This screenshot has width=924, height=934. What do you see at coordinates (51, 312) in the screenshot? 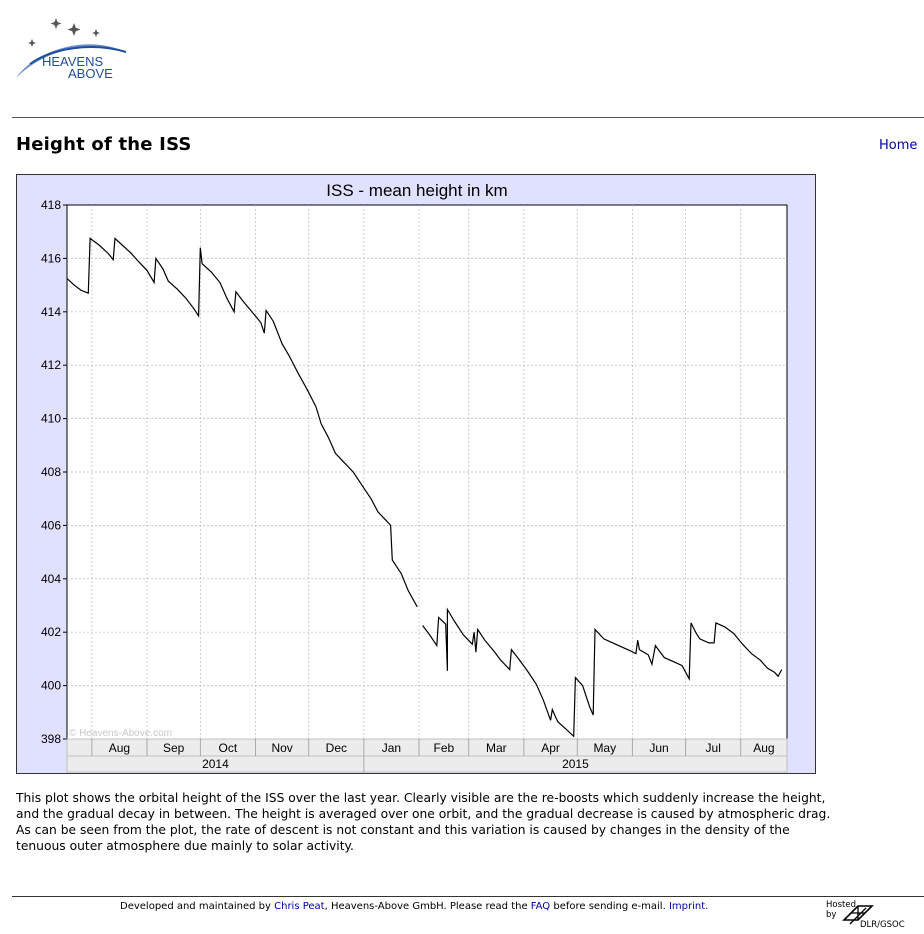
I see `y-tick-label: 414` at bounding box center [51, 312].